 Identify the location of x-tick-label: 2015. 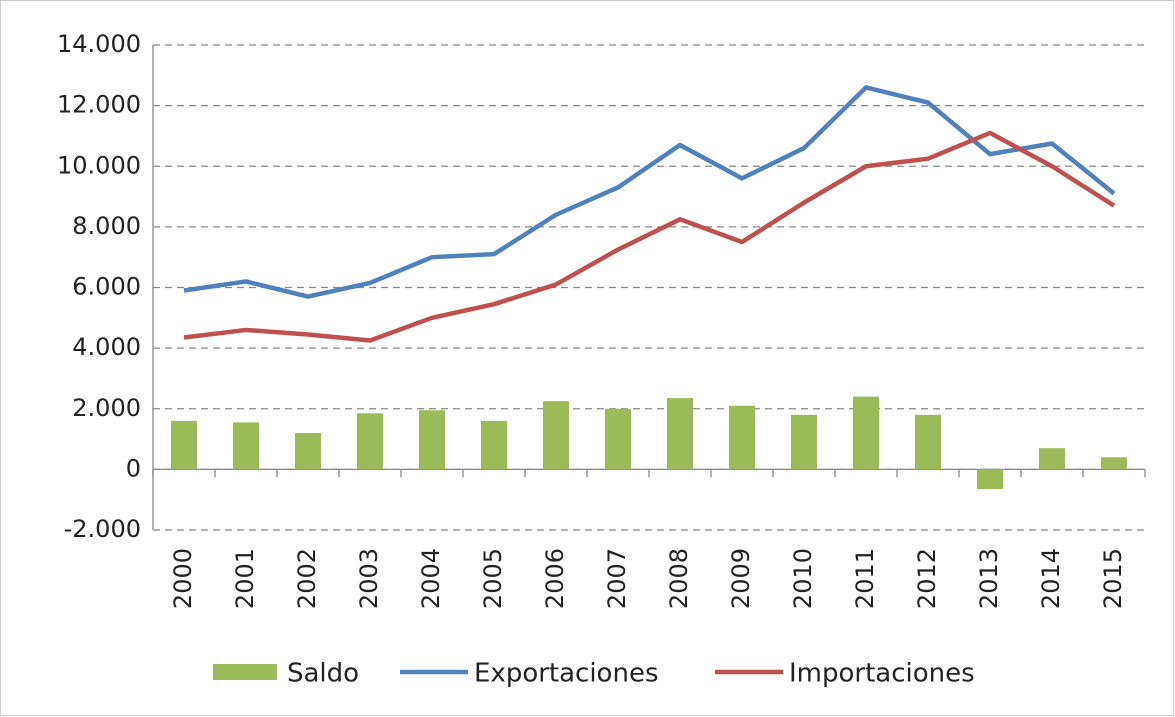
(1113, 578).